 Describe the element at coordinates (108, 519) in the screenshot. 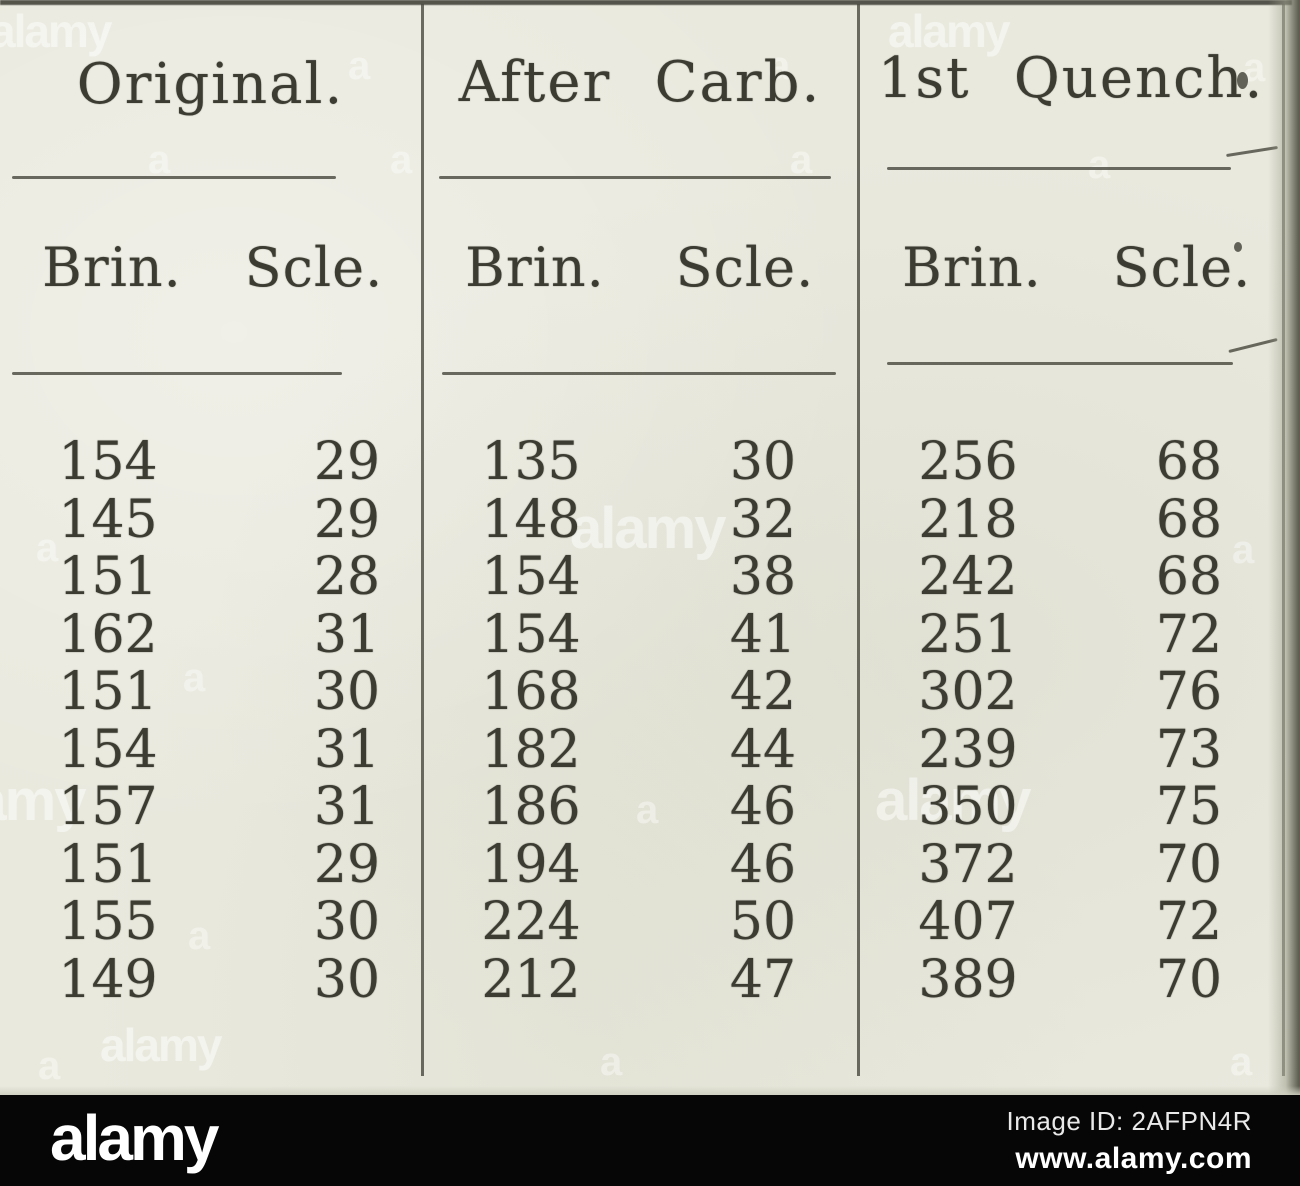

I see `table-cell-value: 145` at that location.